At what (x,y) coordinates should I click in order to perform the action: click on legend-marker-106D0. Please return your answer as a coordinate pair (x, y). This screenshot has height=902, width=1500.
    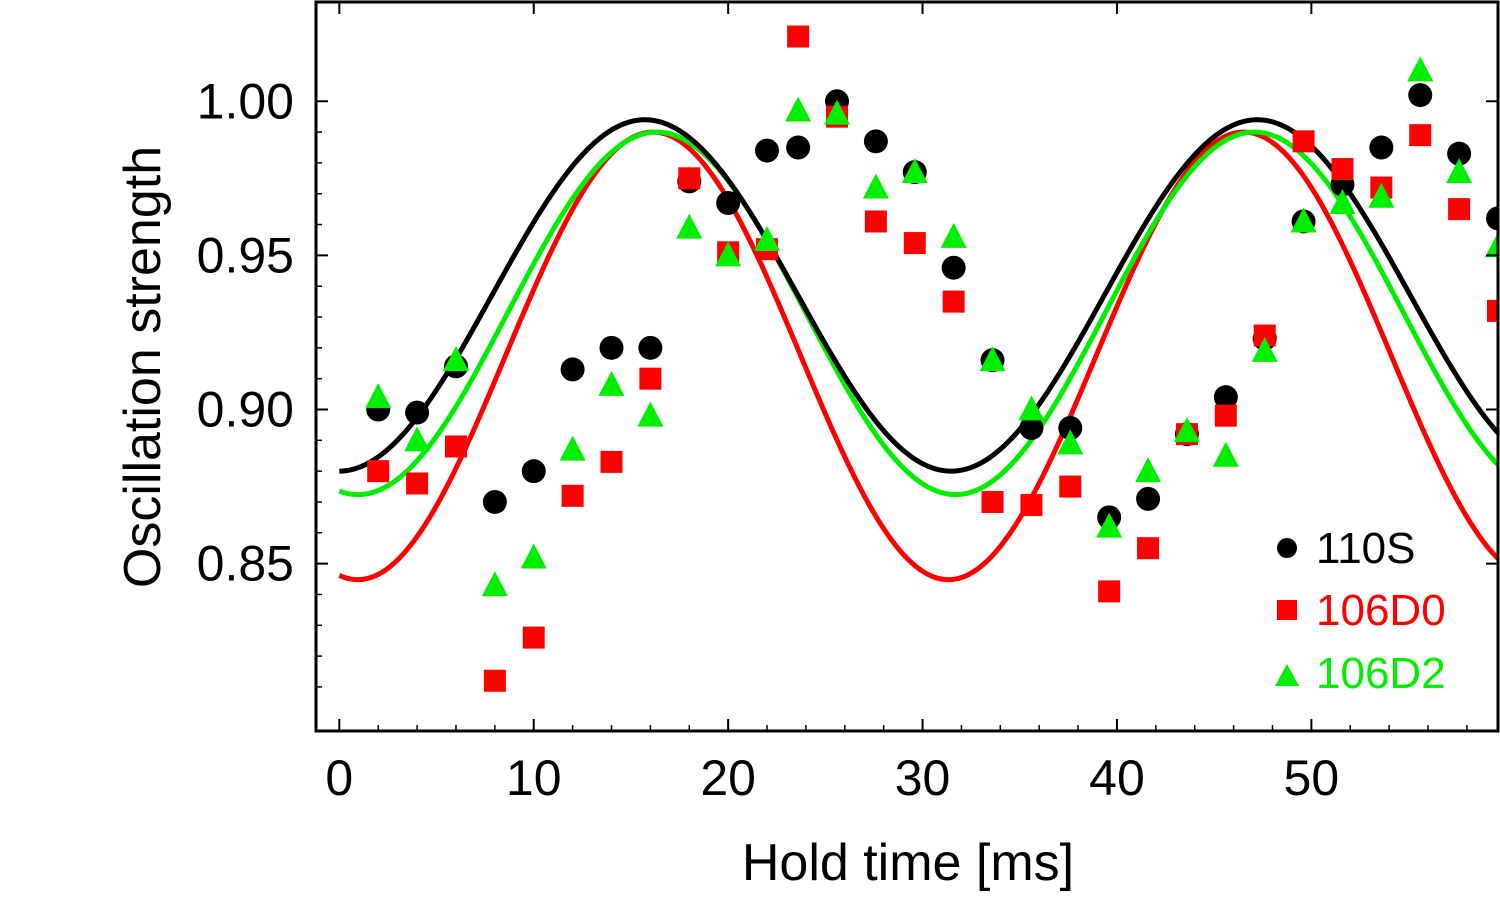
    Looking at the image, I should click on (1287, 610).